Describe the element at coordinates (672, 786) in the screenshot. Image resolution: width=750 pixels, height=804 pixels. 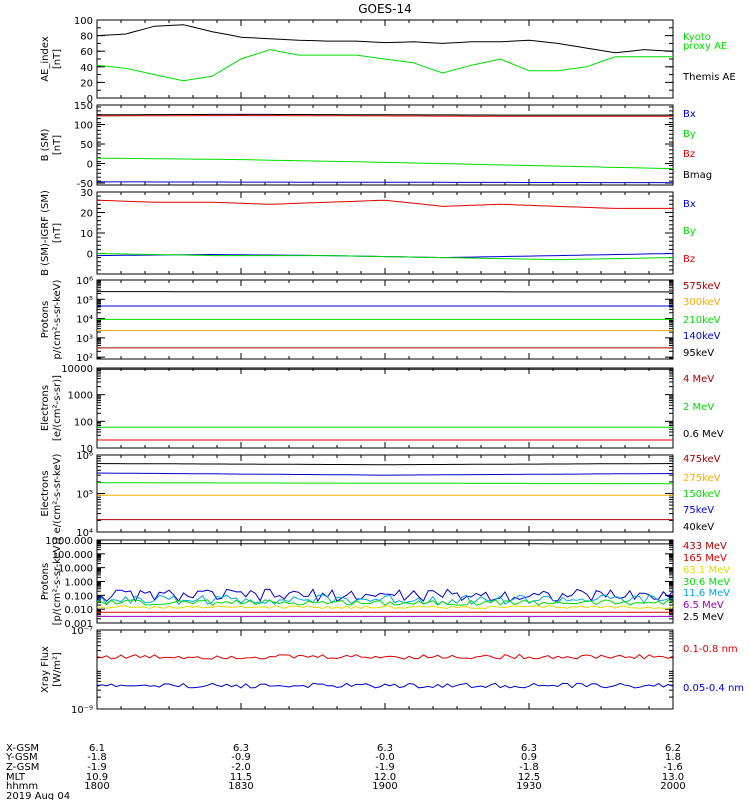
I see `ephemeris-value: 2000` at that location.